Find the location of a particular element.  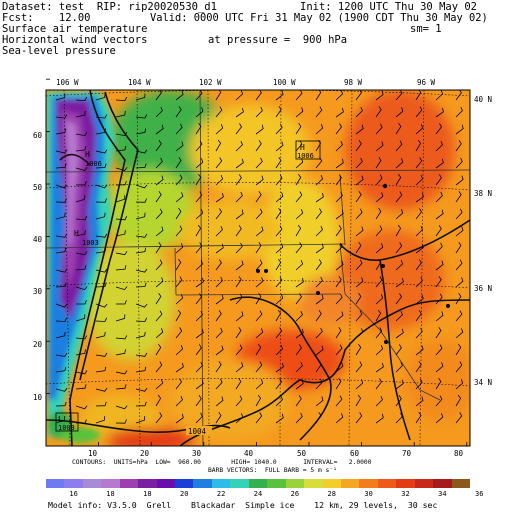

grid-y-label: 60 is located at coordinates (38, 135).